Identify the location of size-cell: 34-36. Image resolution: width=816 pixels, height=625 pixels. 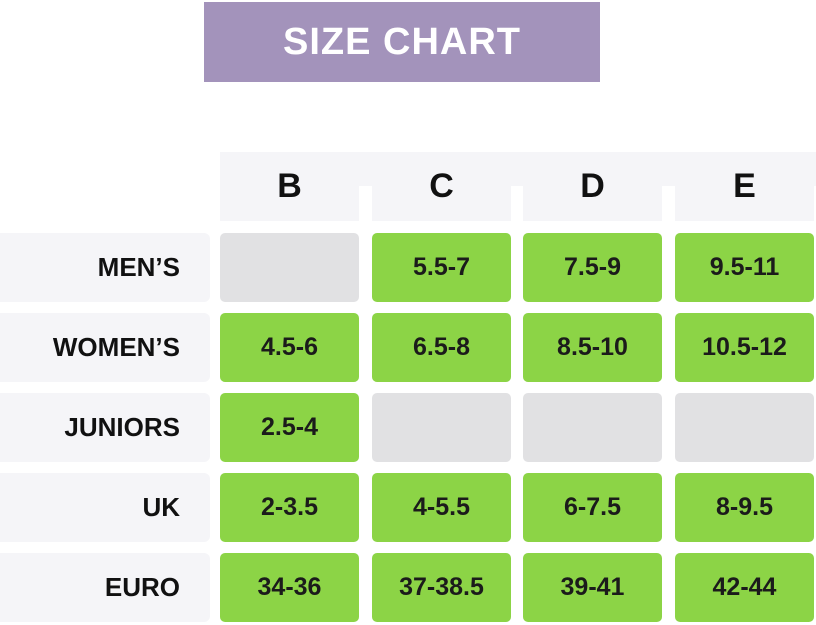
(289, 587).